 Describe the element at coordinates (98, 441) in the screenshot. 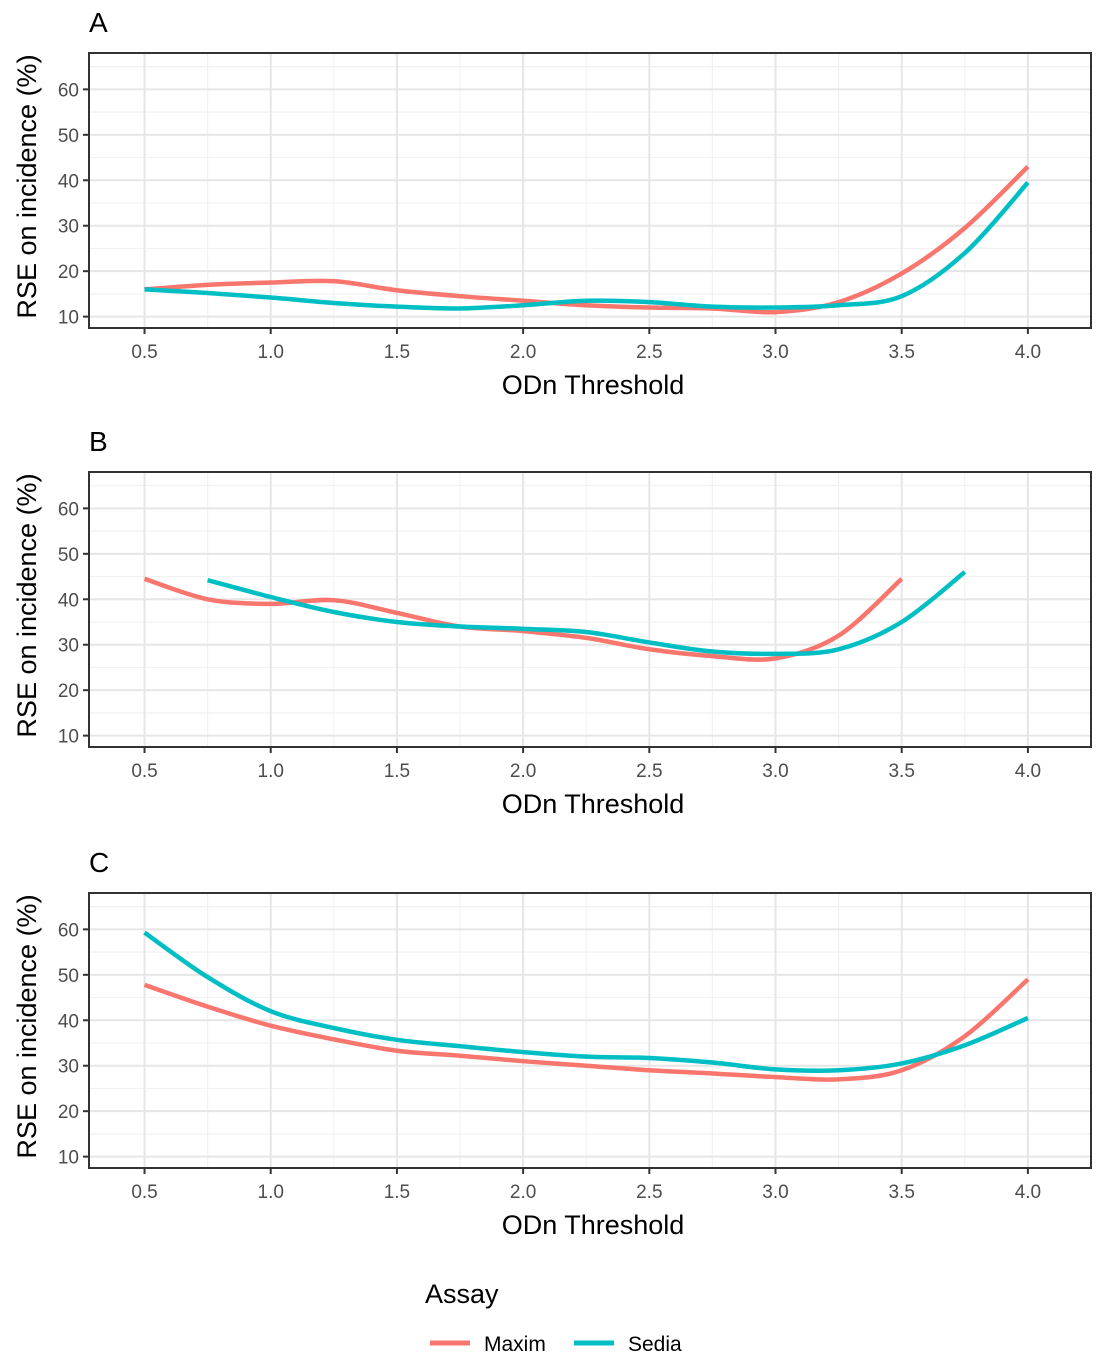

I see `panel-b-tag: B` at that location.